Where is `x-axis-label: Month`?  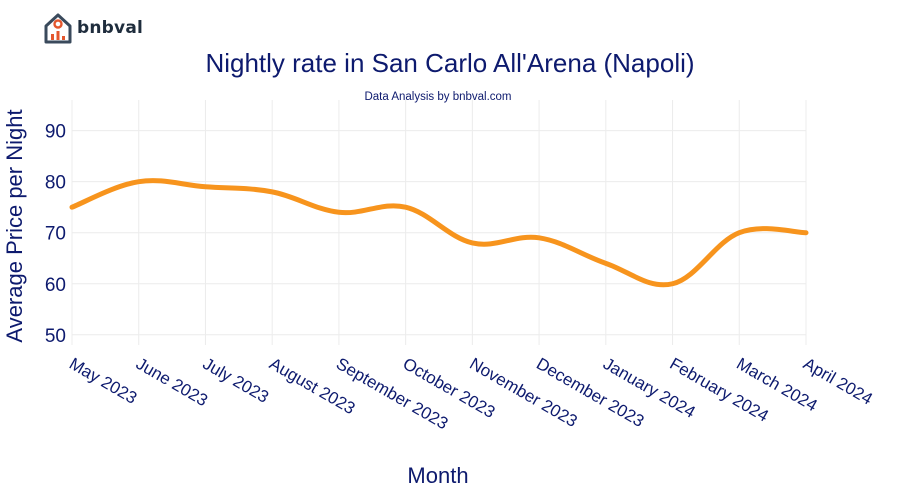 x-axis-label: Month is located at coordinates (437, 475).